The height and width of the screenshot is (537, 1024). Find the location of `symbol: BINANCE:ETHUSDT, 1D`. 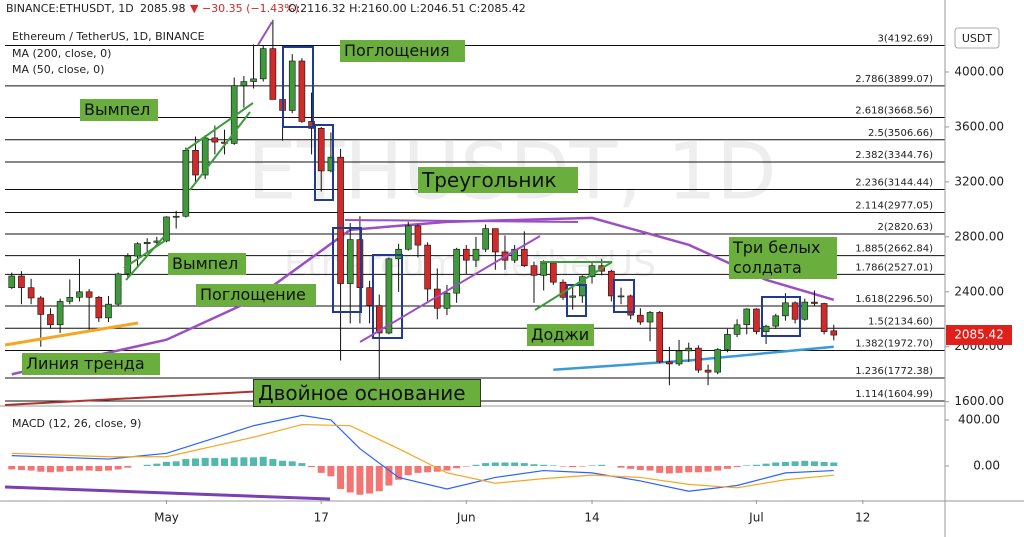

symbol: BINANCE:ETHUSDT, 1D is located at coordinates (70, 8).